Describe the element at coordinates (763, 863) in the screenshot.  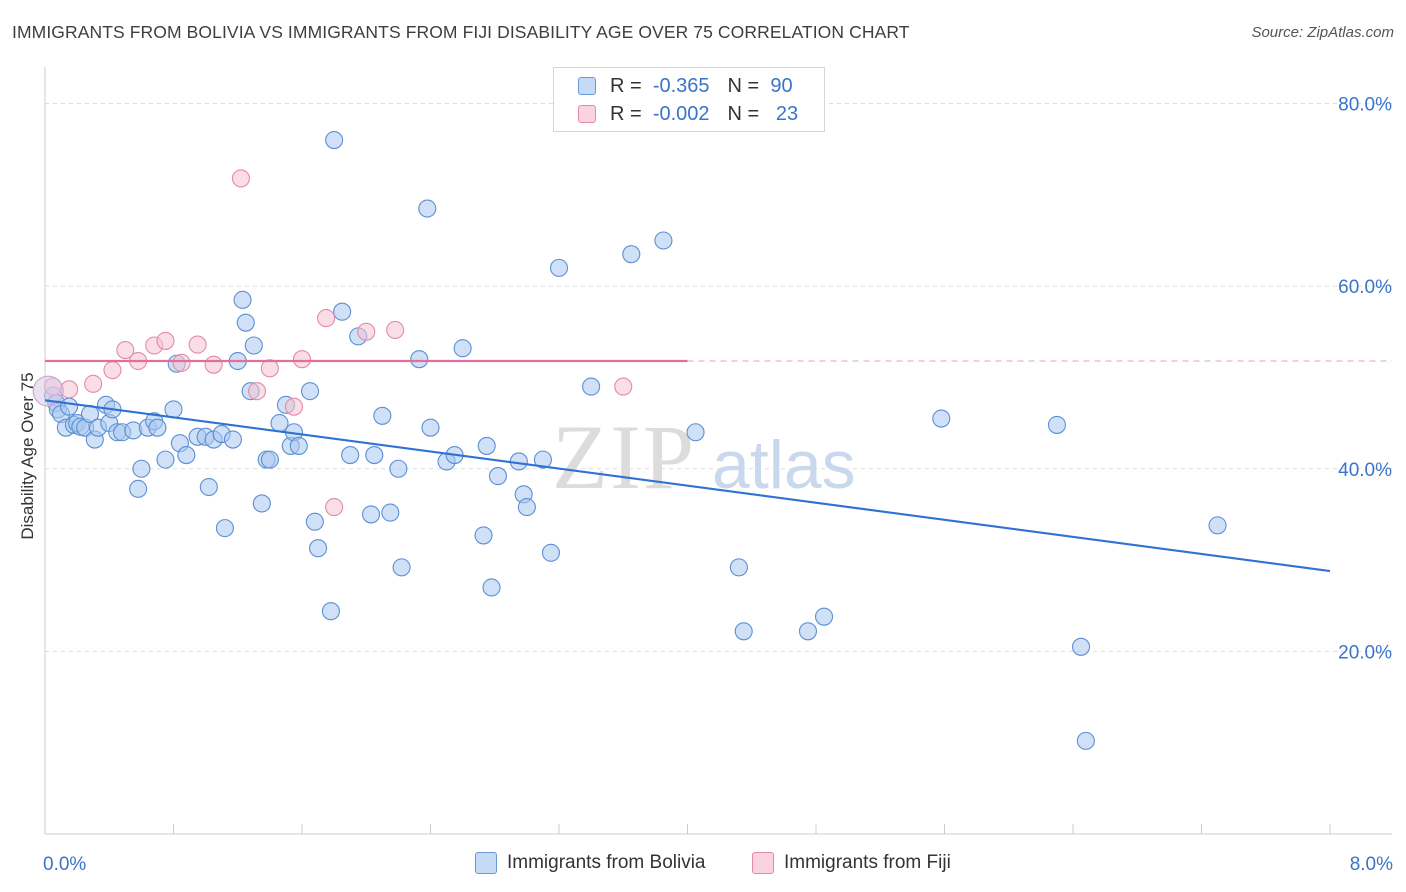
I see `fiji-legend-swatch` at that location.